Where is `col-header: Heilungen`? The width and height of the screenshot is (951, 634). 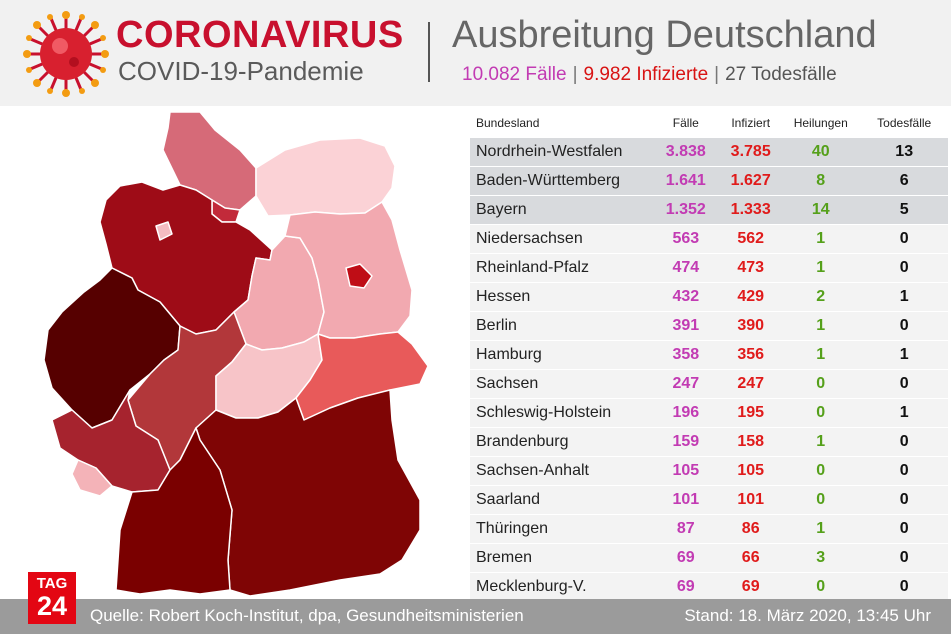 col-header: Heilungen is located at coordinates (820, 123).